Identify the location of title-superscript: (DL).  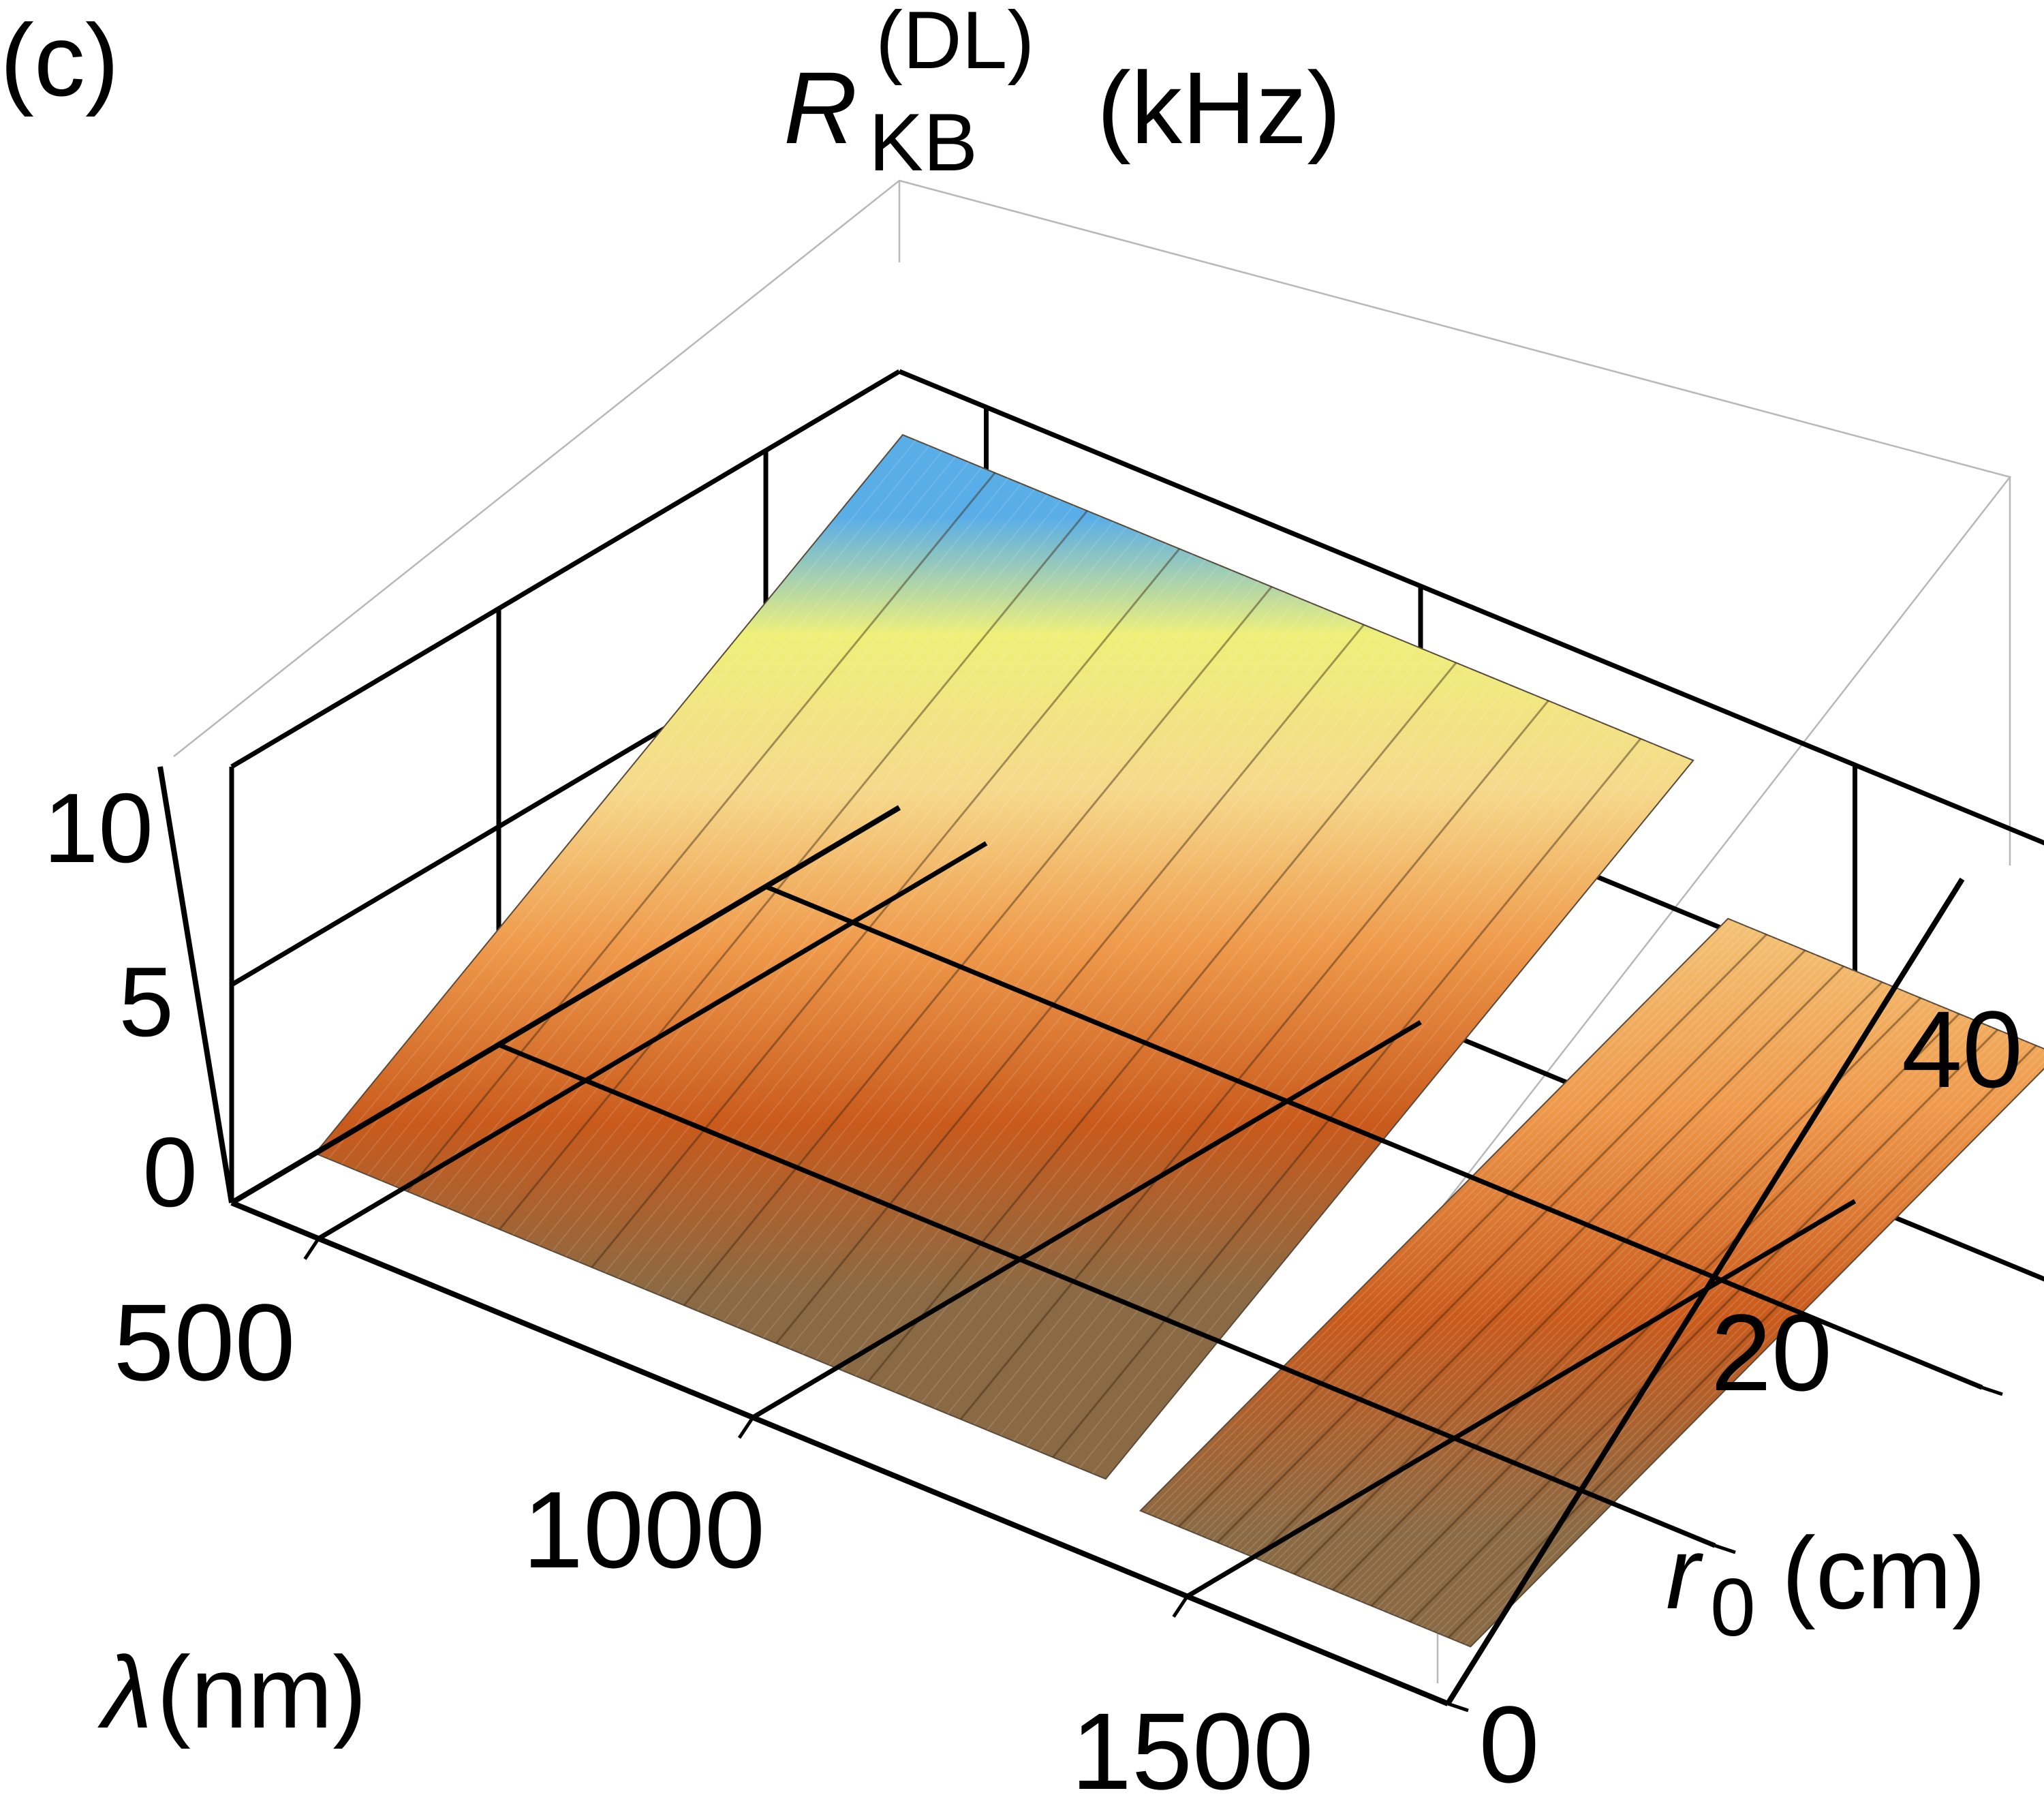
(955, 43).